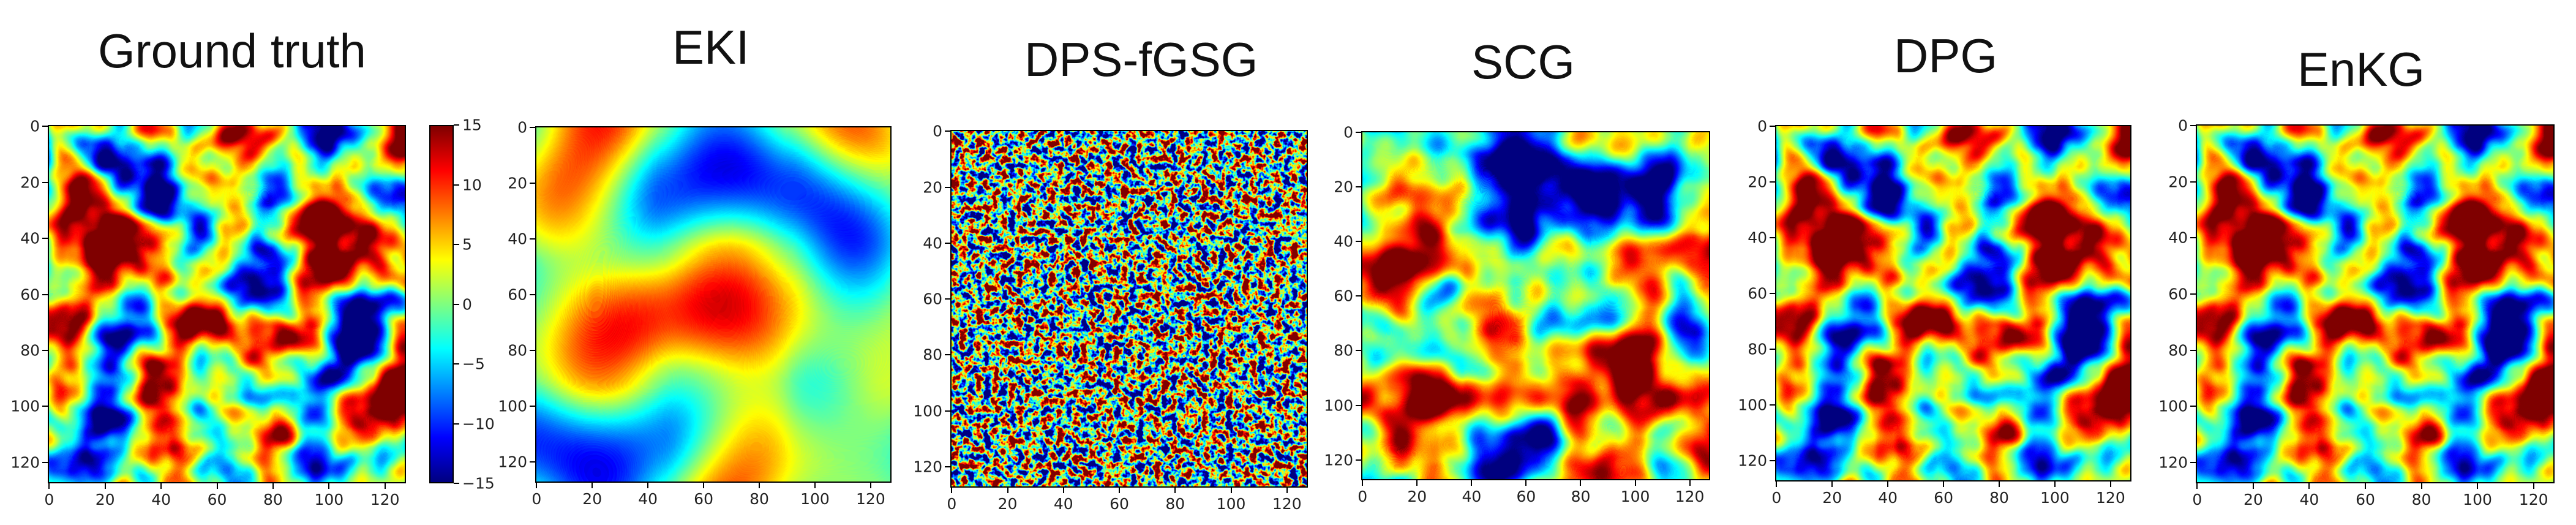 Image resolution: width=2576 pixels, height=525 pixels. Describe the element at coordinates (517, 295) in the screenshot. I see `y-tick-label: 60` at that location.